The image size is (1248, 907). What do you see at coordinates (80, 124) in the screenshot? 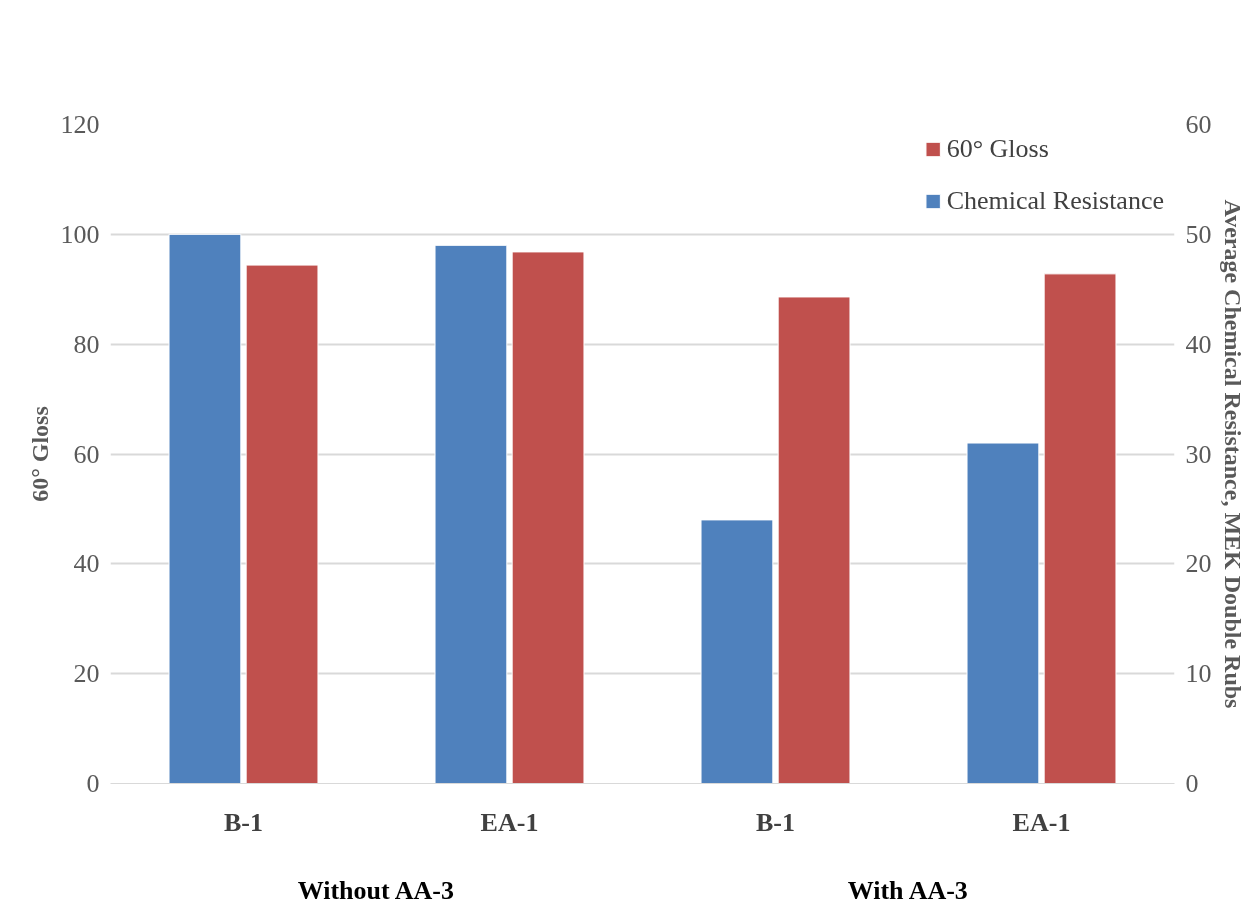
I see `y-tick-label: 120` at bounding box center [80, 124].